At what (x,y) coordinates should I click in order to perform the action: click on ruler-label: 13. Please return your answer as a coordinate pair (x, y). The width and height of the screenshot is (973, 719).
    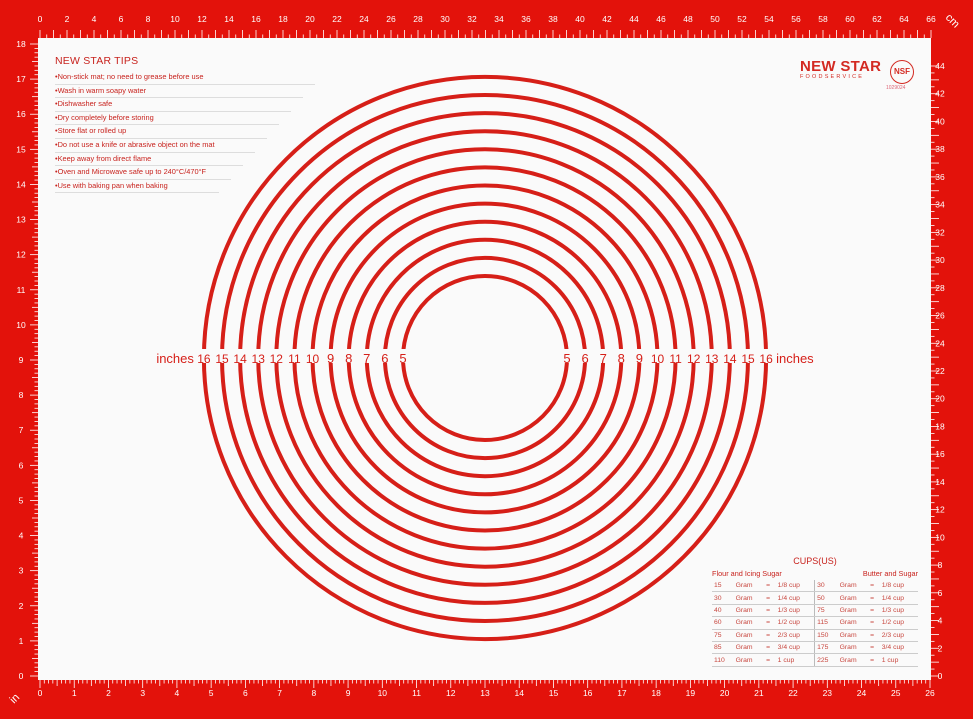
    Looking at the image, I should click on (21, 220).